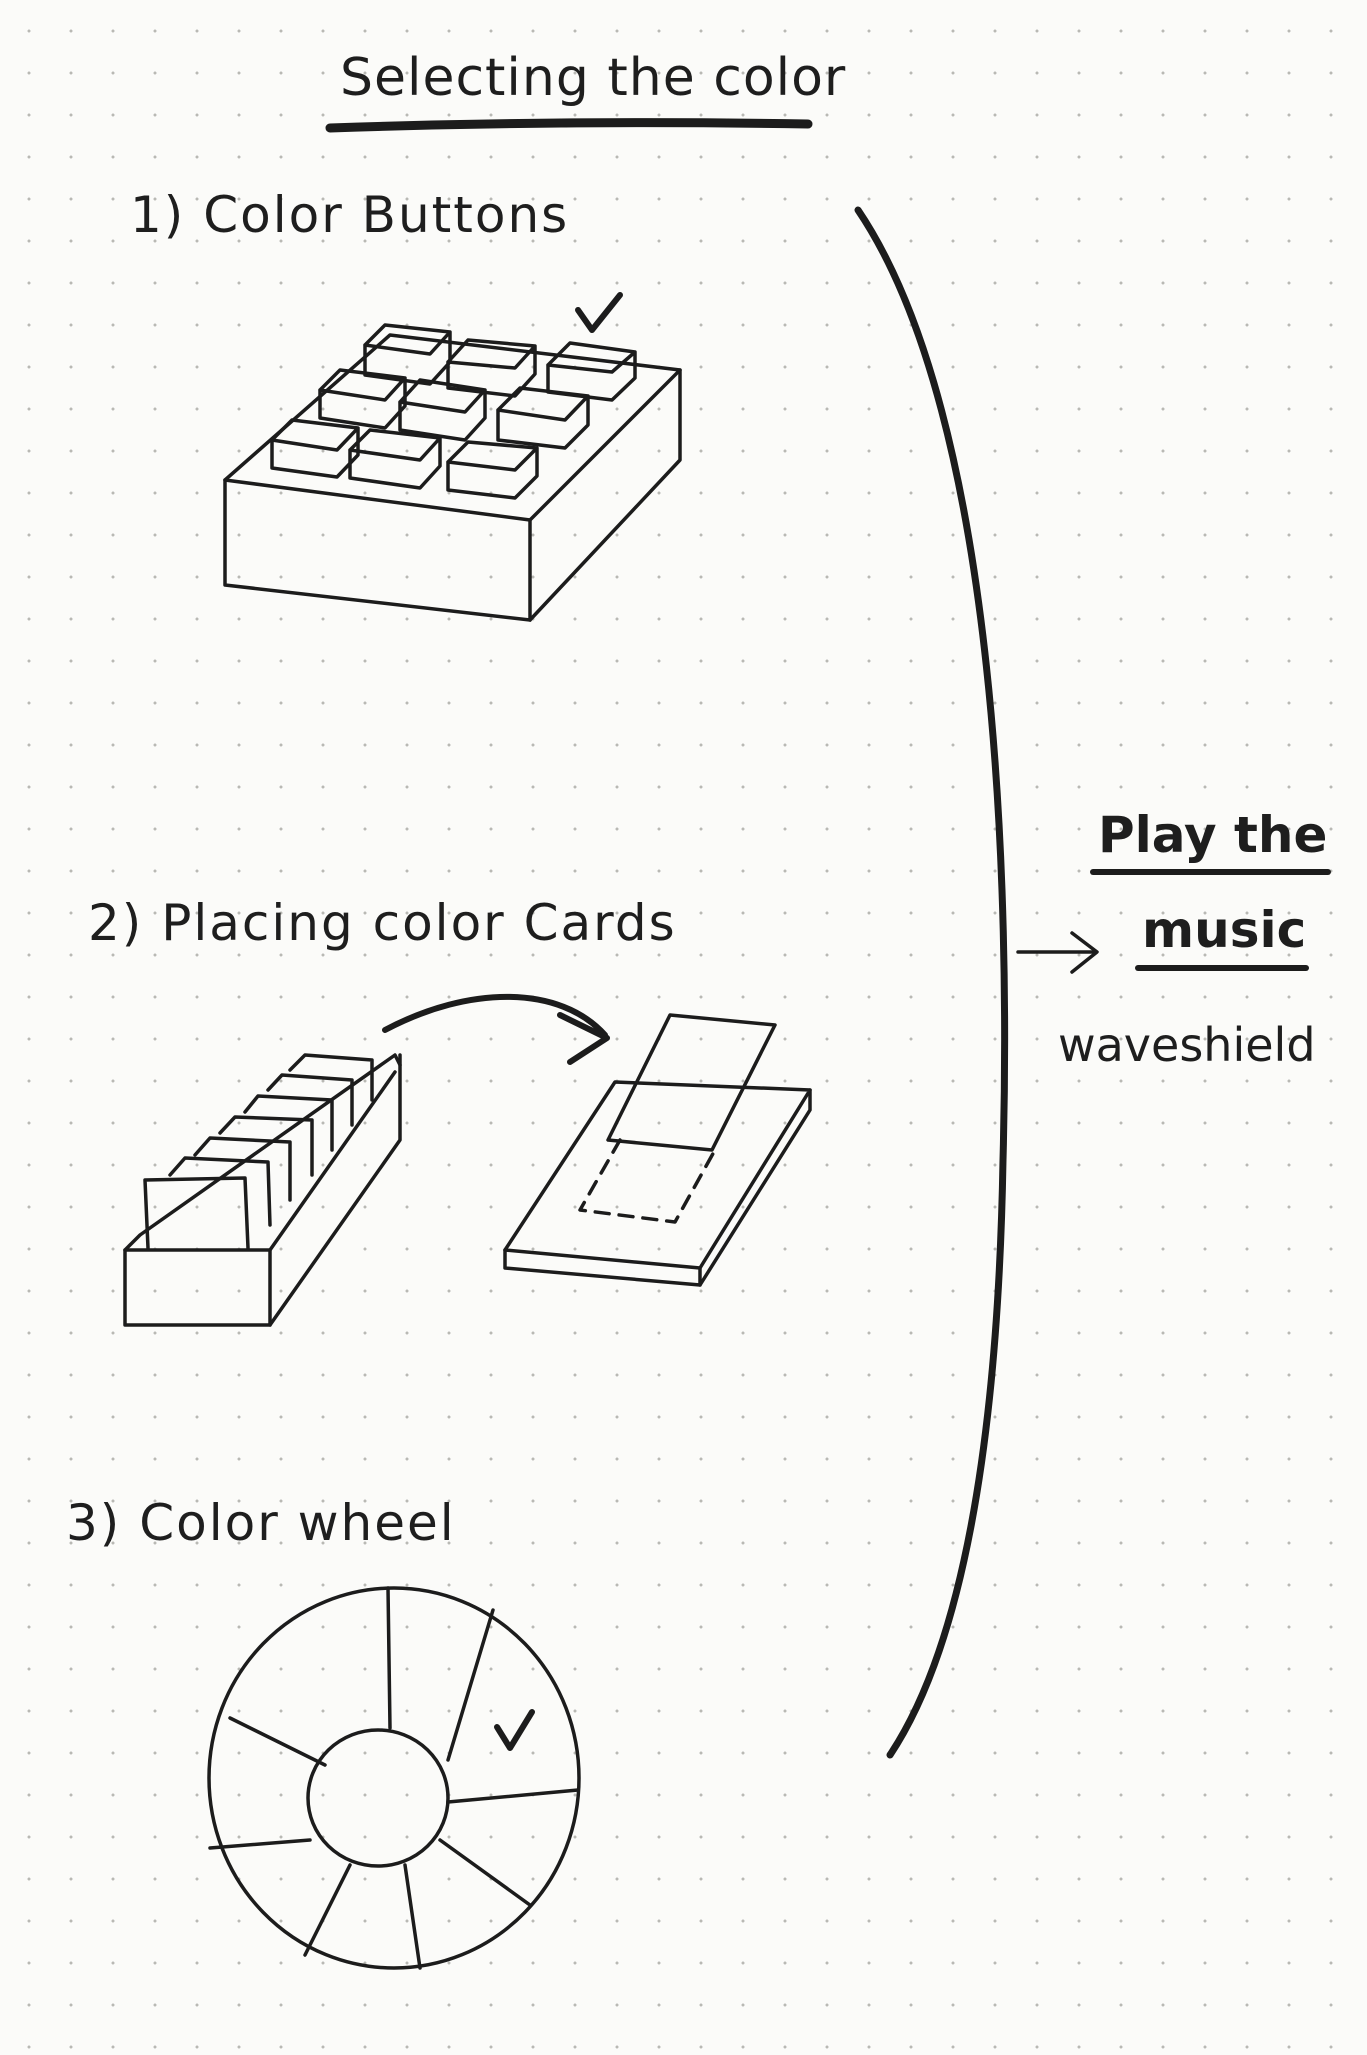  Describe the element at coordinates (467, 1160) in the screenshot. I see `card-tray-sketch-icon` at that location.